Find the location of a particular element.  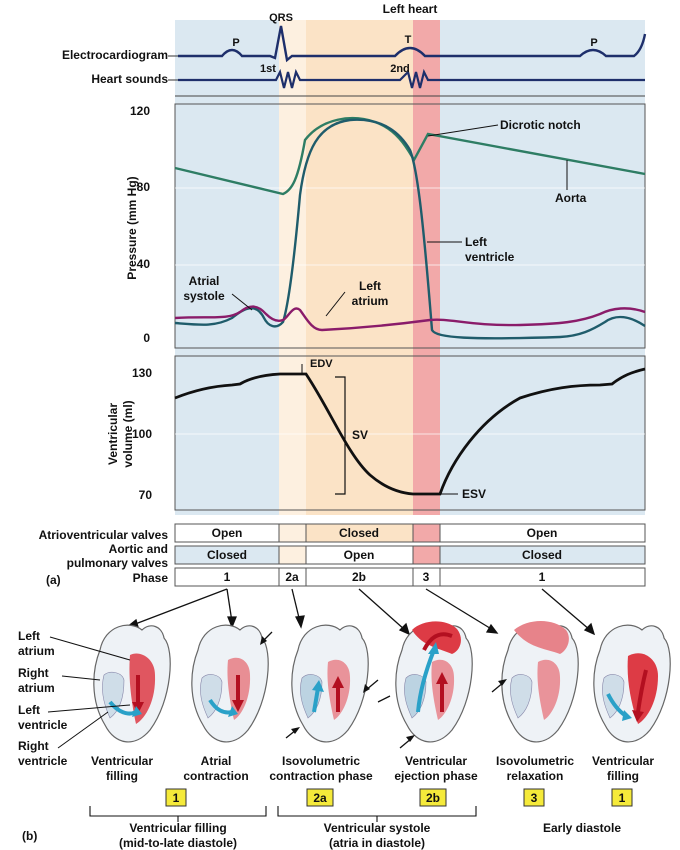

heart-label-right-ventricle-2: ventricle is located at coordinates (43, 761).